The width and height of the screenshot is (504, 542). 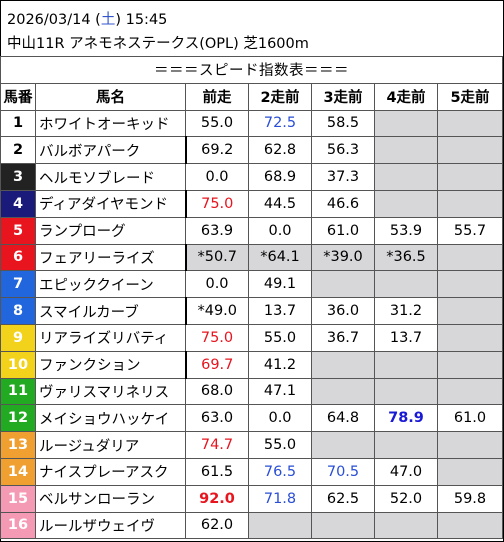 What do you see at coordinates (217, 525) in the screenshot?
I see `speed-index-cell: 62.0` at bounding box center [217, 525].